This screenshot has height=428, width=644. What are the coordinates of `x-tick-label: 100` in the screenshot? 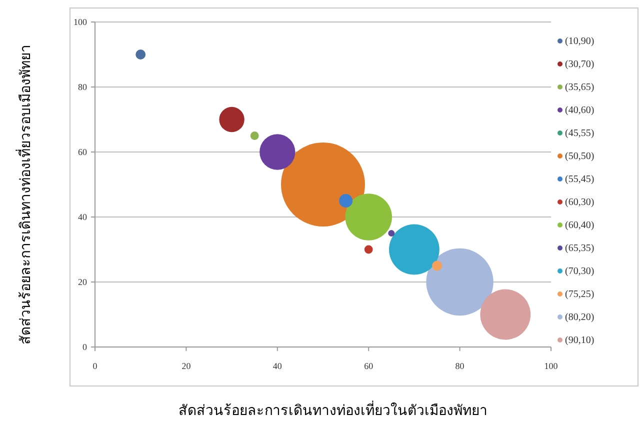 It's located at (551, 366).